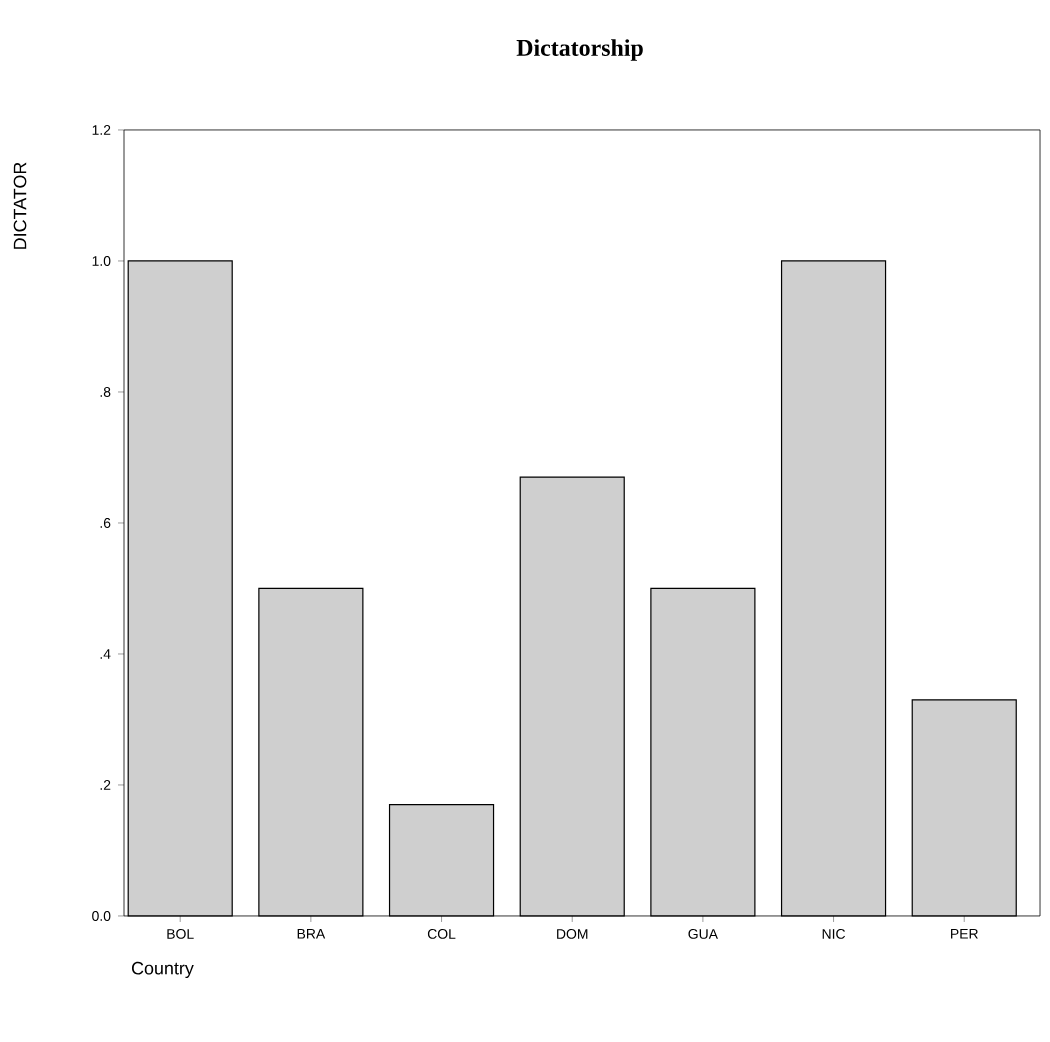 The image size is (1050, 1042). I want to click on y-axis-title: DICTATOR, so click(20, 205).